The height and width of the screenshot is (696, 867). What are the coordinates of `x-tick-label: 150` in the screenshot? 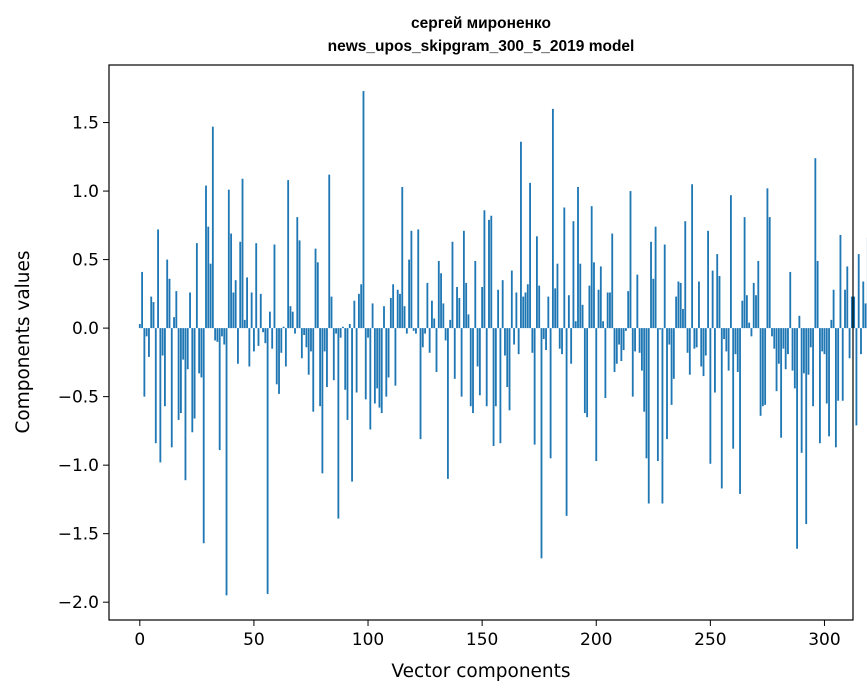 It's located at (482, 640).